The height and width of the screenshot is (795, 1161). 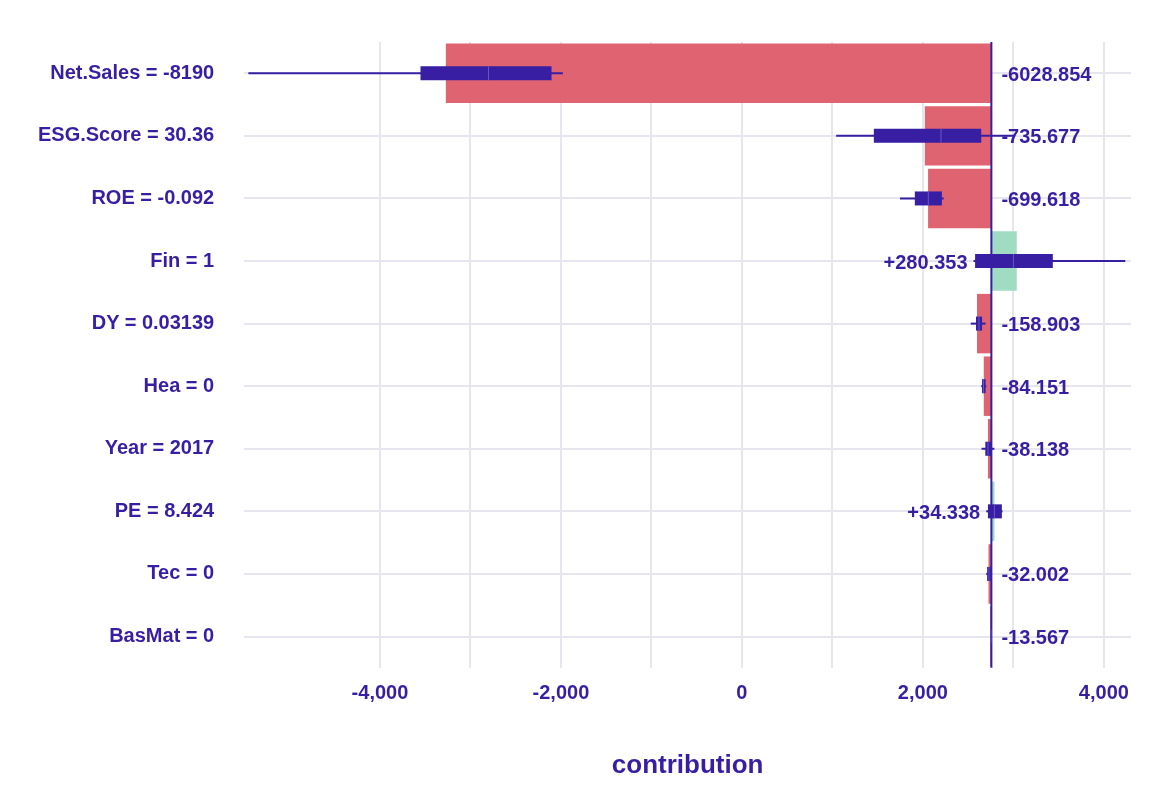 I want to click on y-tick-label: Tec = 0, so click(x=181, y=572).